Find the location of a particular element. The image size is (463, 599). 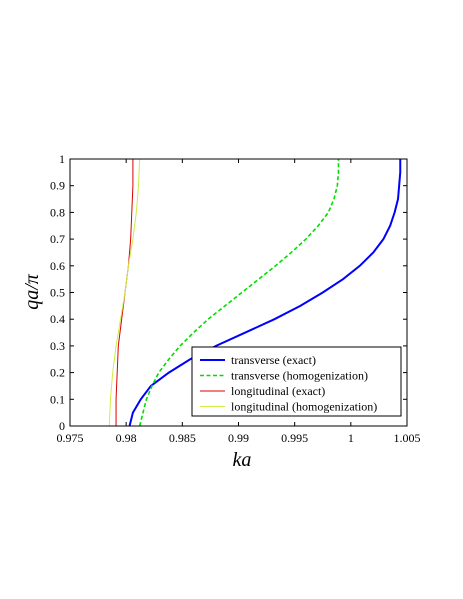

x-tick-label: 1 is located at coordinates (351, 438).